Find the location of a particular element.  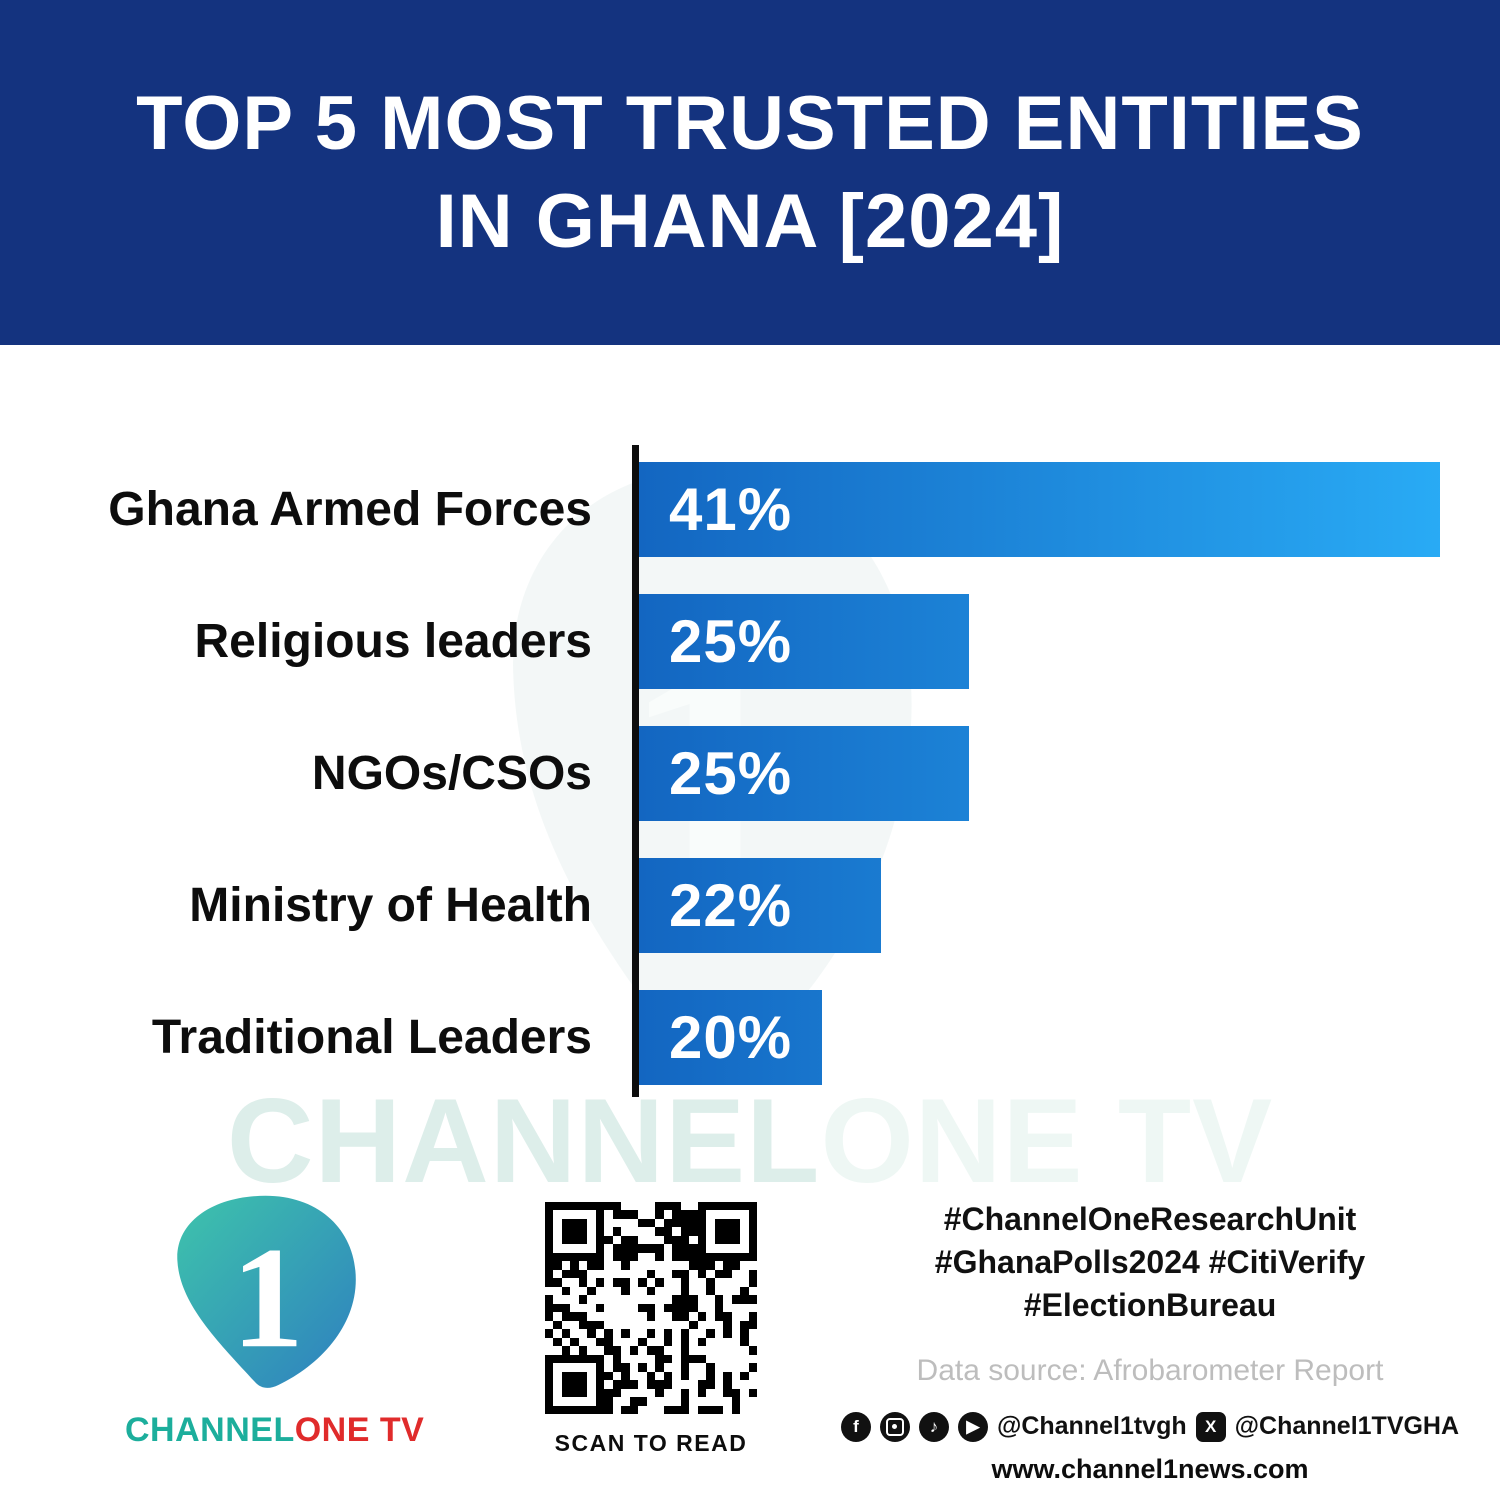

logo-numeral: 1 is located at coordinates (267, 1298).